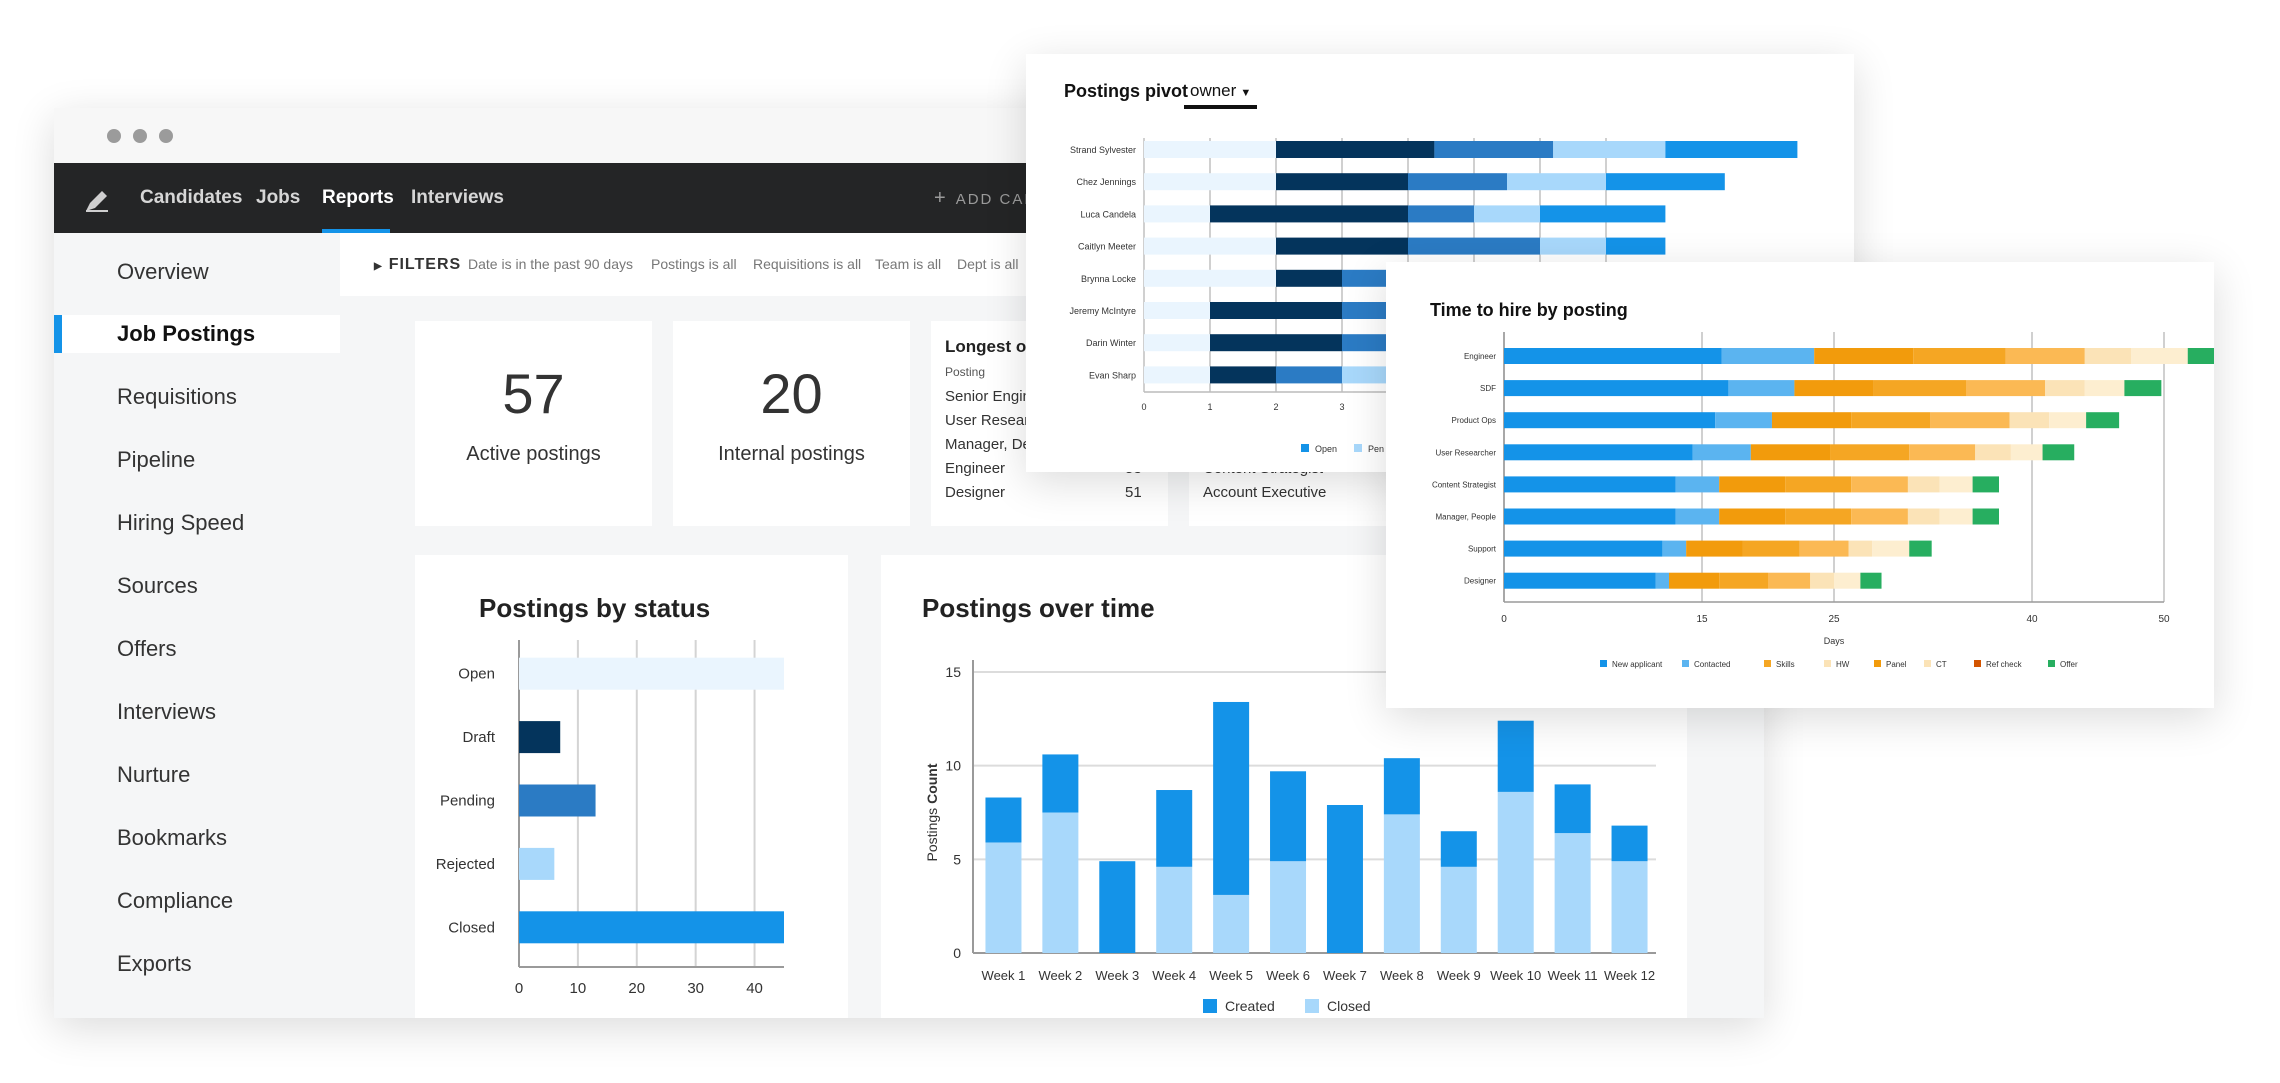 This screenshot has height=1083, width=2280. What do you see at coordinates (172, 837) in the screenshot?
I see `sidebar-item-bookmarks: Bookmarks` at bounding box center [172, 837].